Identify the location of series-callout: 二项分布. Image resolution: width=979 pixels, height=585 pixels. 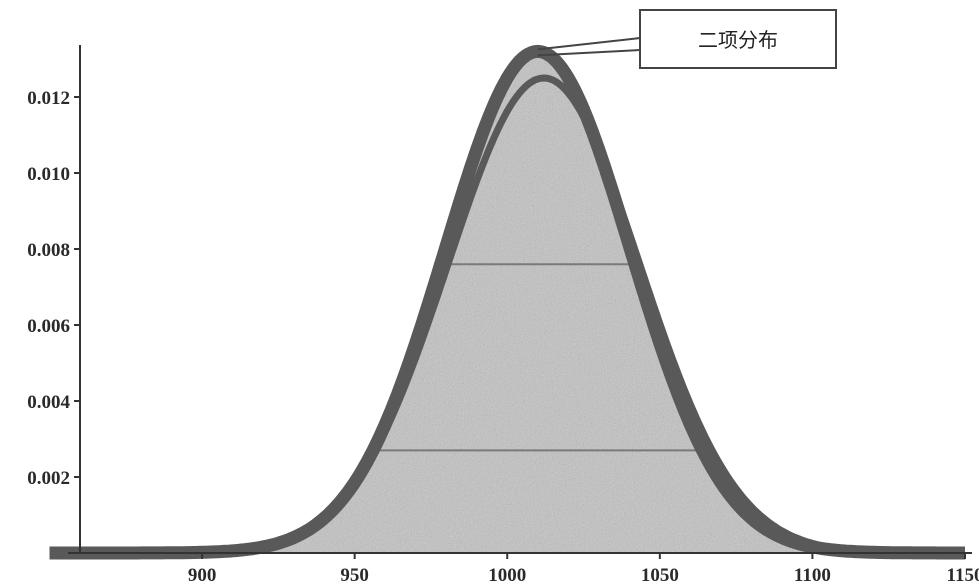
(687, 39).